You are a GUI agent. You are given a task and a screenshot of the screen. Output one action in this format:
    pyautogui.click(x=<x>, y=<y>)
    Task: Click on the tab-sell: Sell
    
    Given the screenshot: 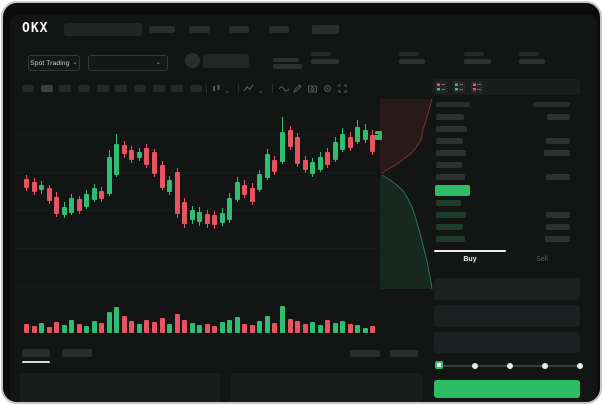 What is the action you would take?
    pyautogui.click(x=542, y=259)
    